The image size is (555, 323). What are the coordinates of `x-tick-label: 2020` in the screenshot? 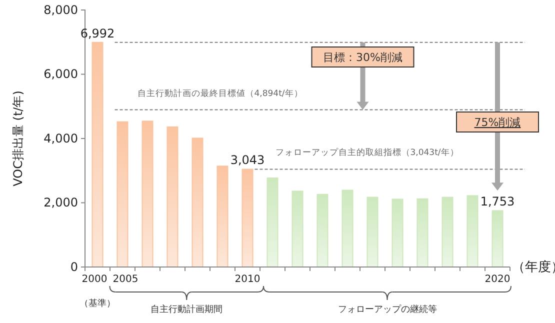 It's located at (497, 279).